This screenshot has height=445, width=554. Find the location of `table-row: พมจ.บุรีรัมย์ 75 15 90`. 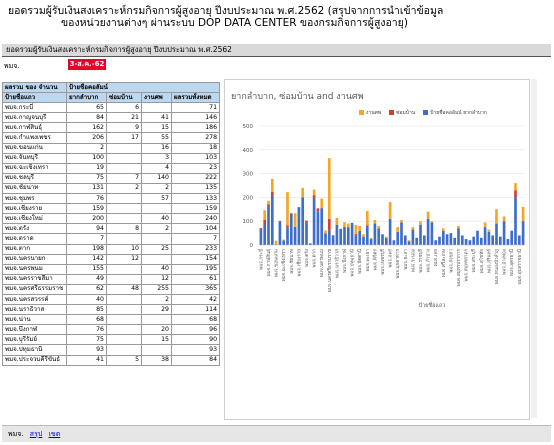

table-row: พมจ.บุรีรัมย์ 75 15 90 is located at coordinates (111, 340).